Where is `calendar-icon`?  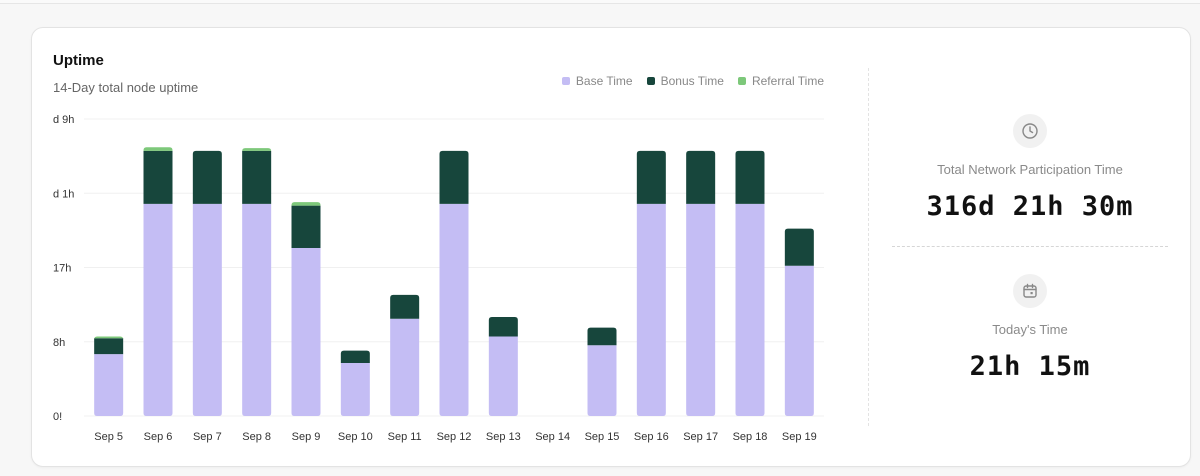 calendar-icon is located at coordinates (1030, 291).